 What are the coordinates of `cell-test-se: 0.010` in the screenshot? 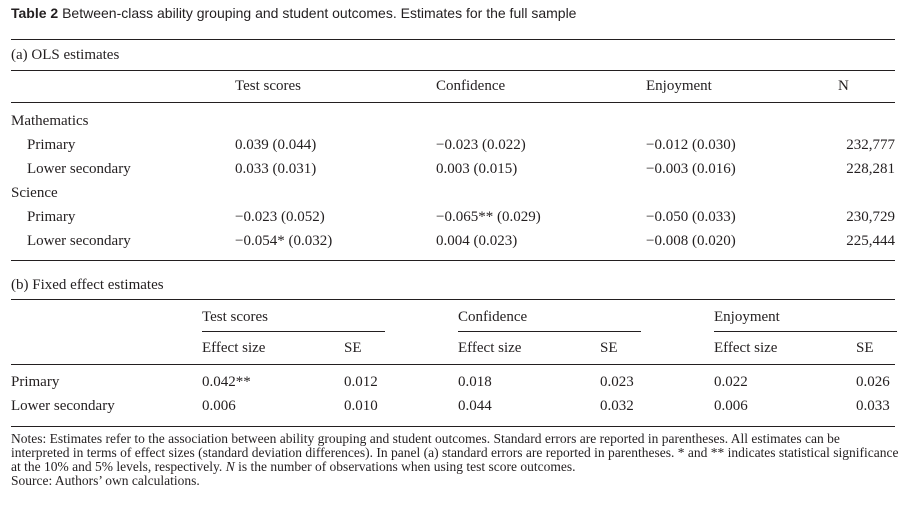 It's located at (361, 406).